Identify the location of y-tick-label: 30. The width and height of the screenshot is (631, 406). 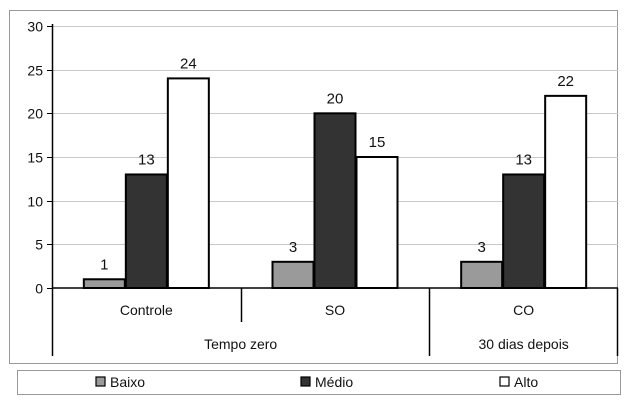
(35, 27).